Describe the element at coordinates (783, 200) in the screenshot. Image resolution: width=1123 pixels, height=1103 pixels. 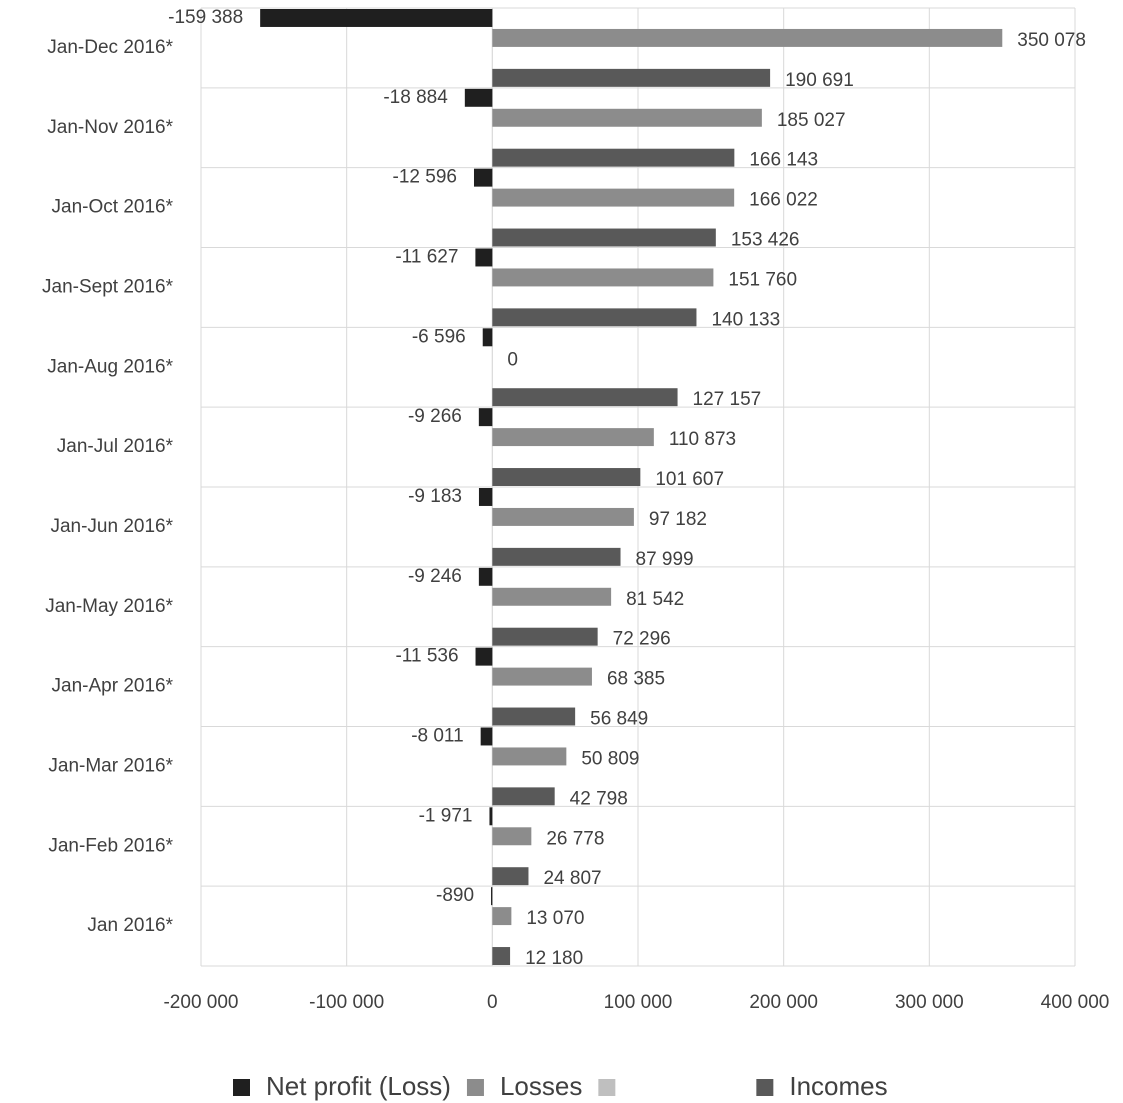
I see `data-label: 166 022` at that location.